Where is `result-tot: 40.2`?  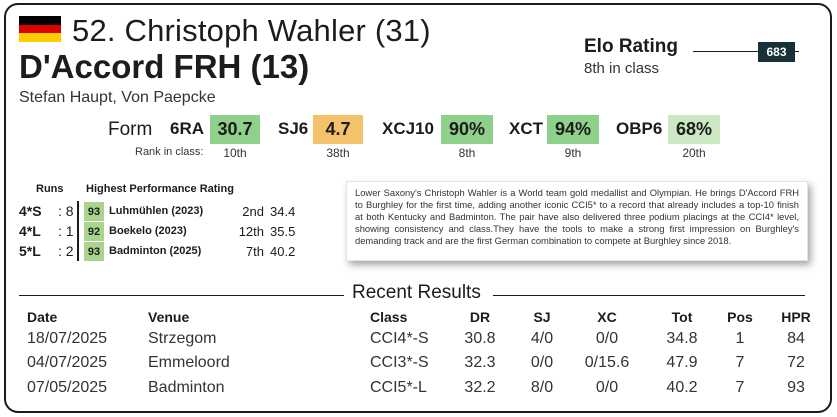
result-tot: 40.2 is located at coordinates (682, 387).